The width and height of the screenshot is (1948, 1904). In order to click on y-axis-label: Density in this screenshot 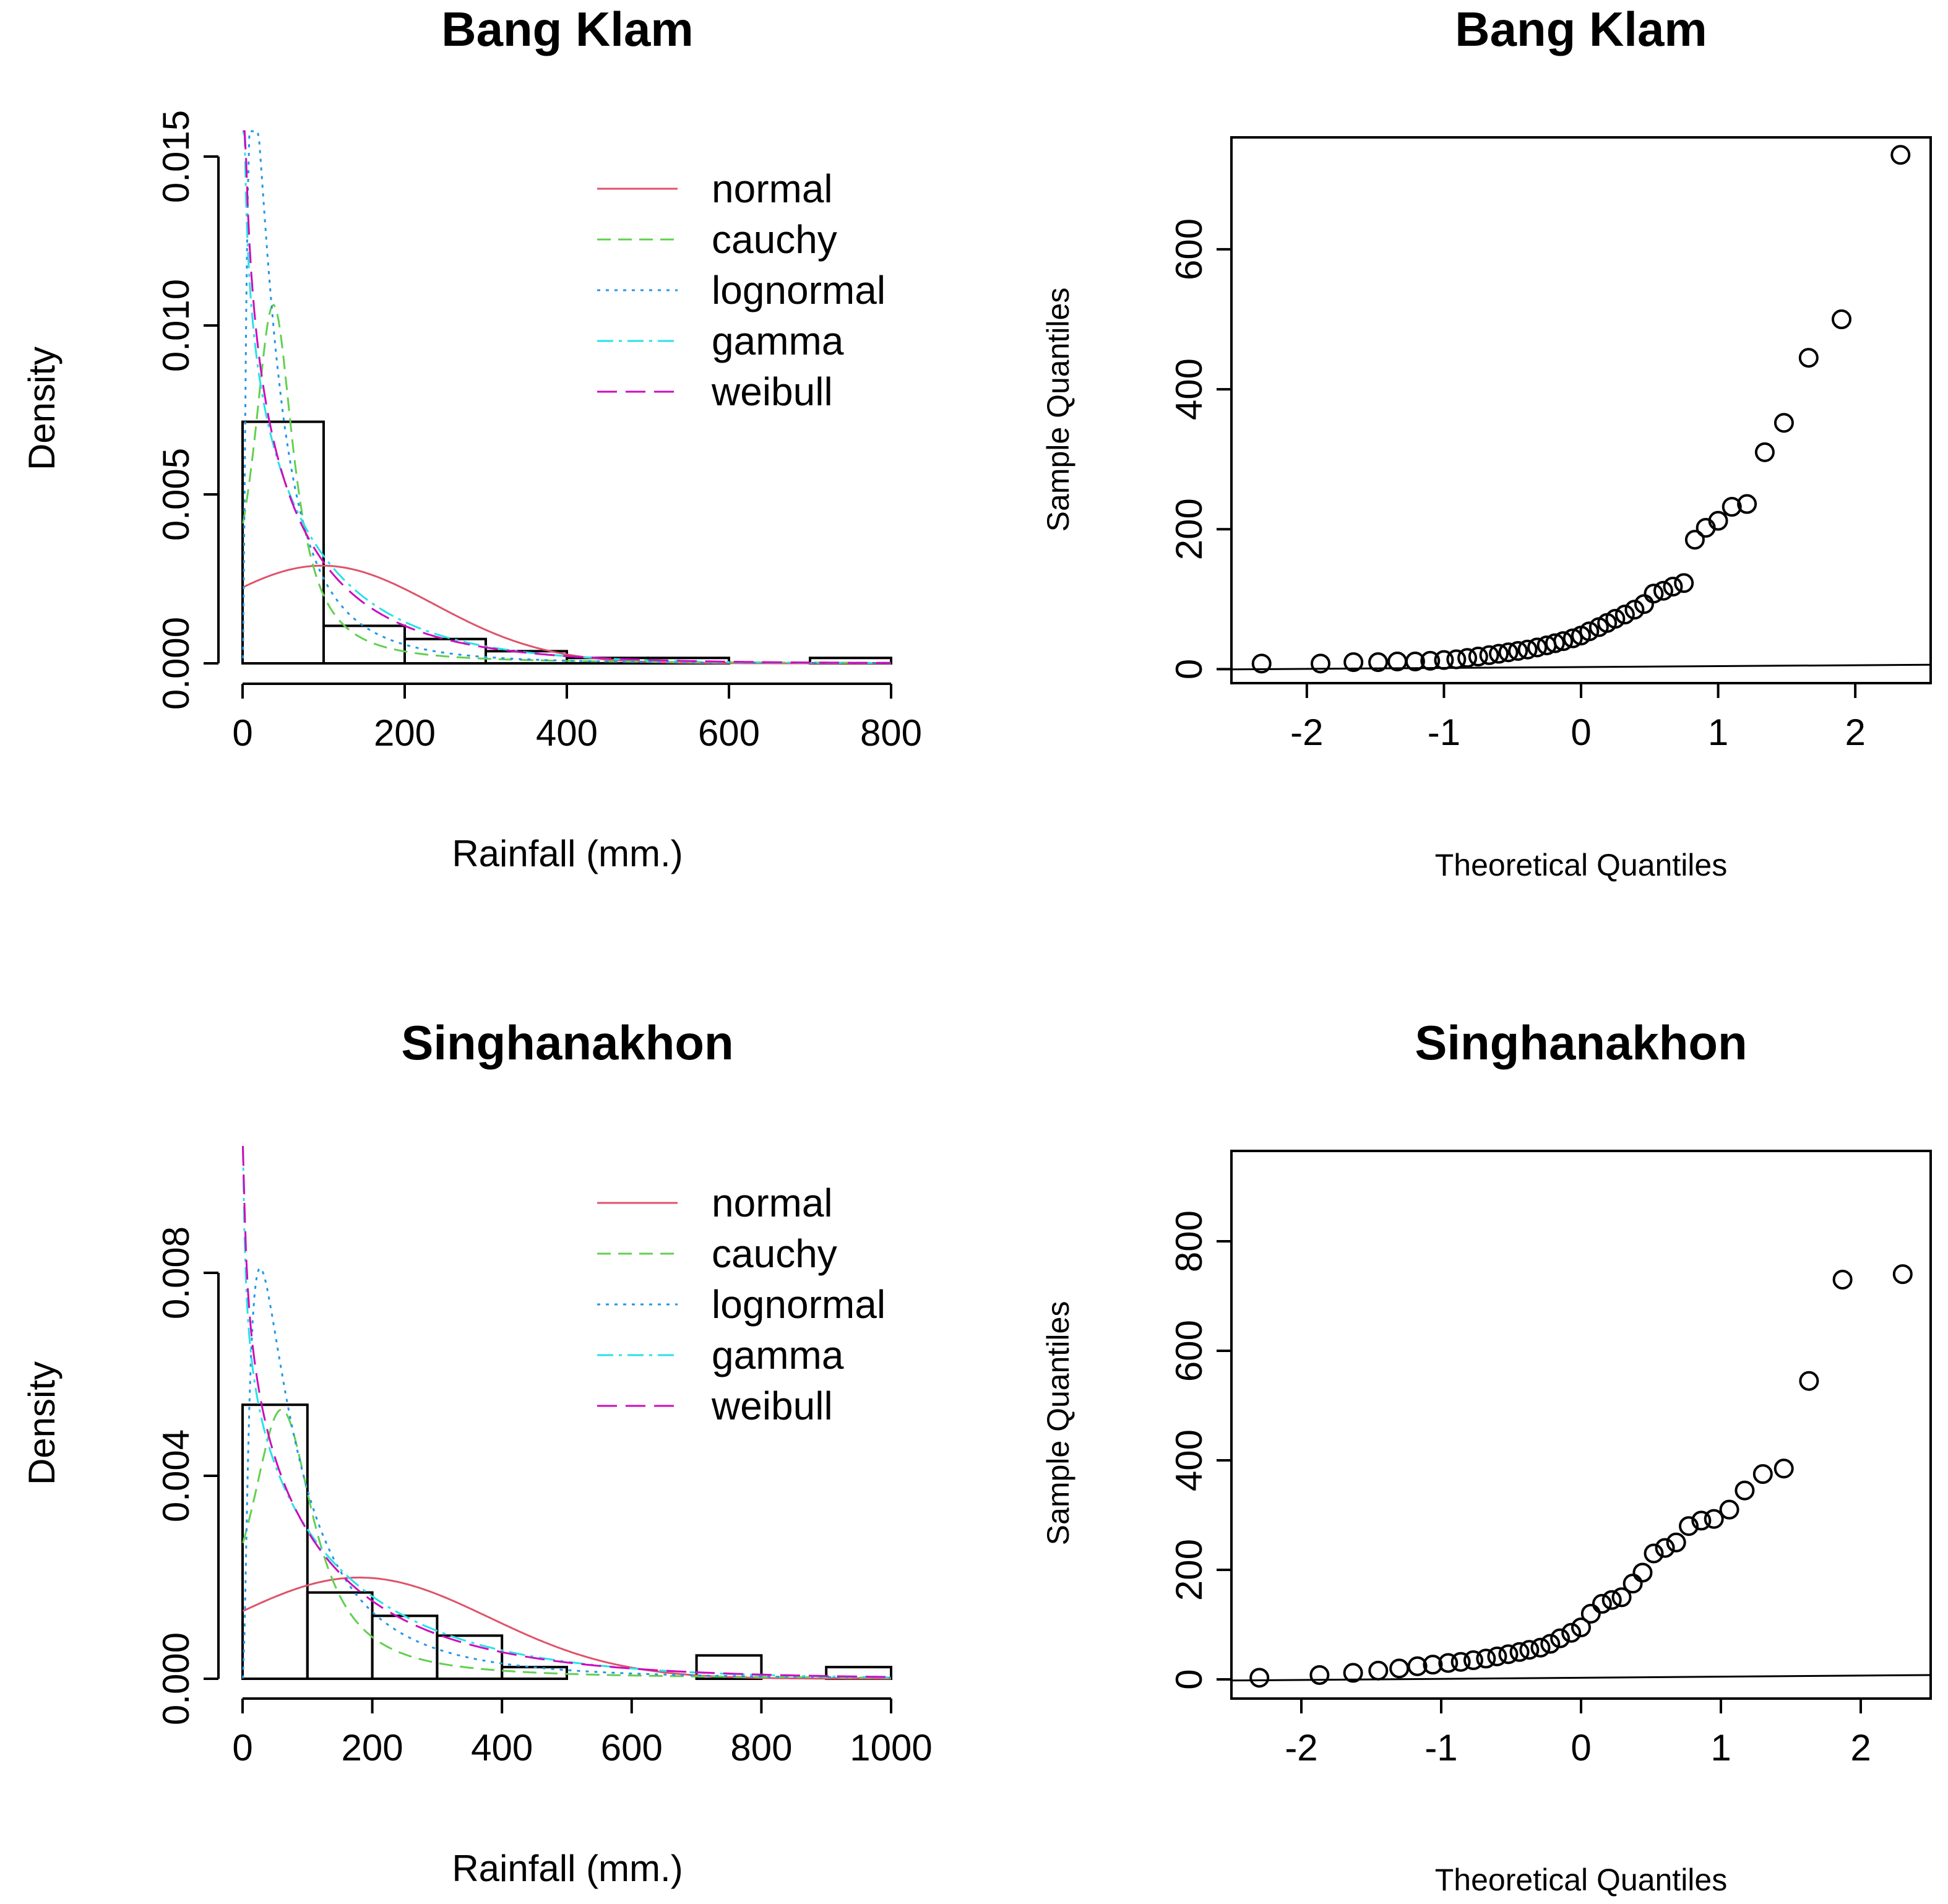, I will do `click(41, 1423)`.